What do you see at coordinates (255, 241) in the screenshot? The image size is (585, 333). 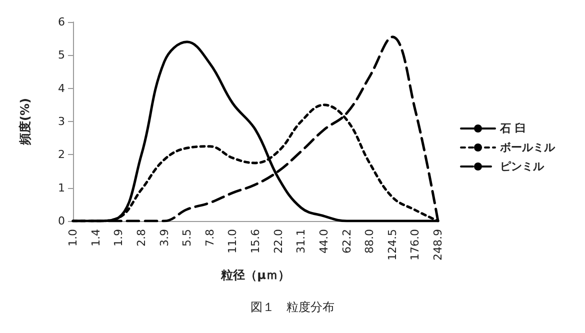 I see `x-tick-label: 15.6` at bounding box center [255, 241].